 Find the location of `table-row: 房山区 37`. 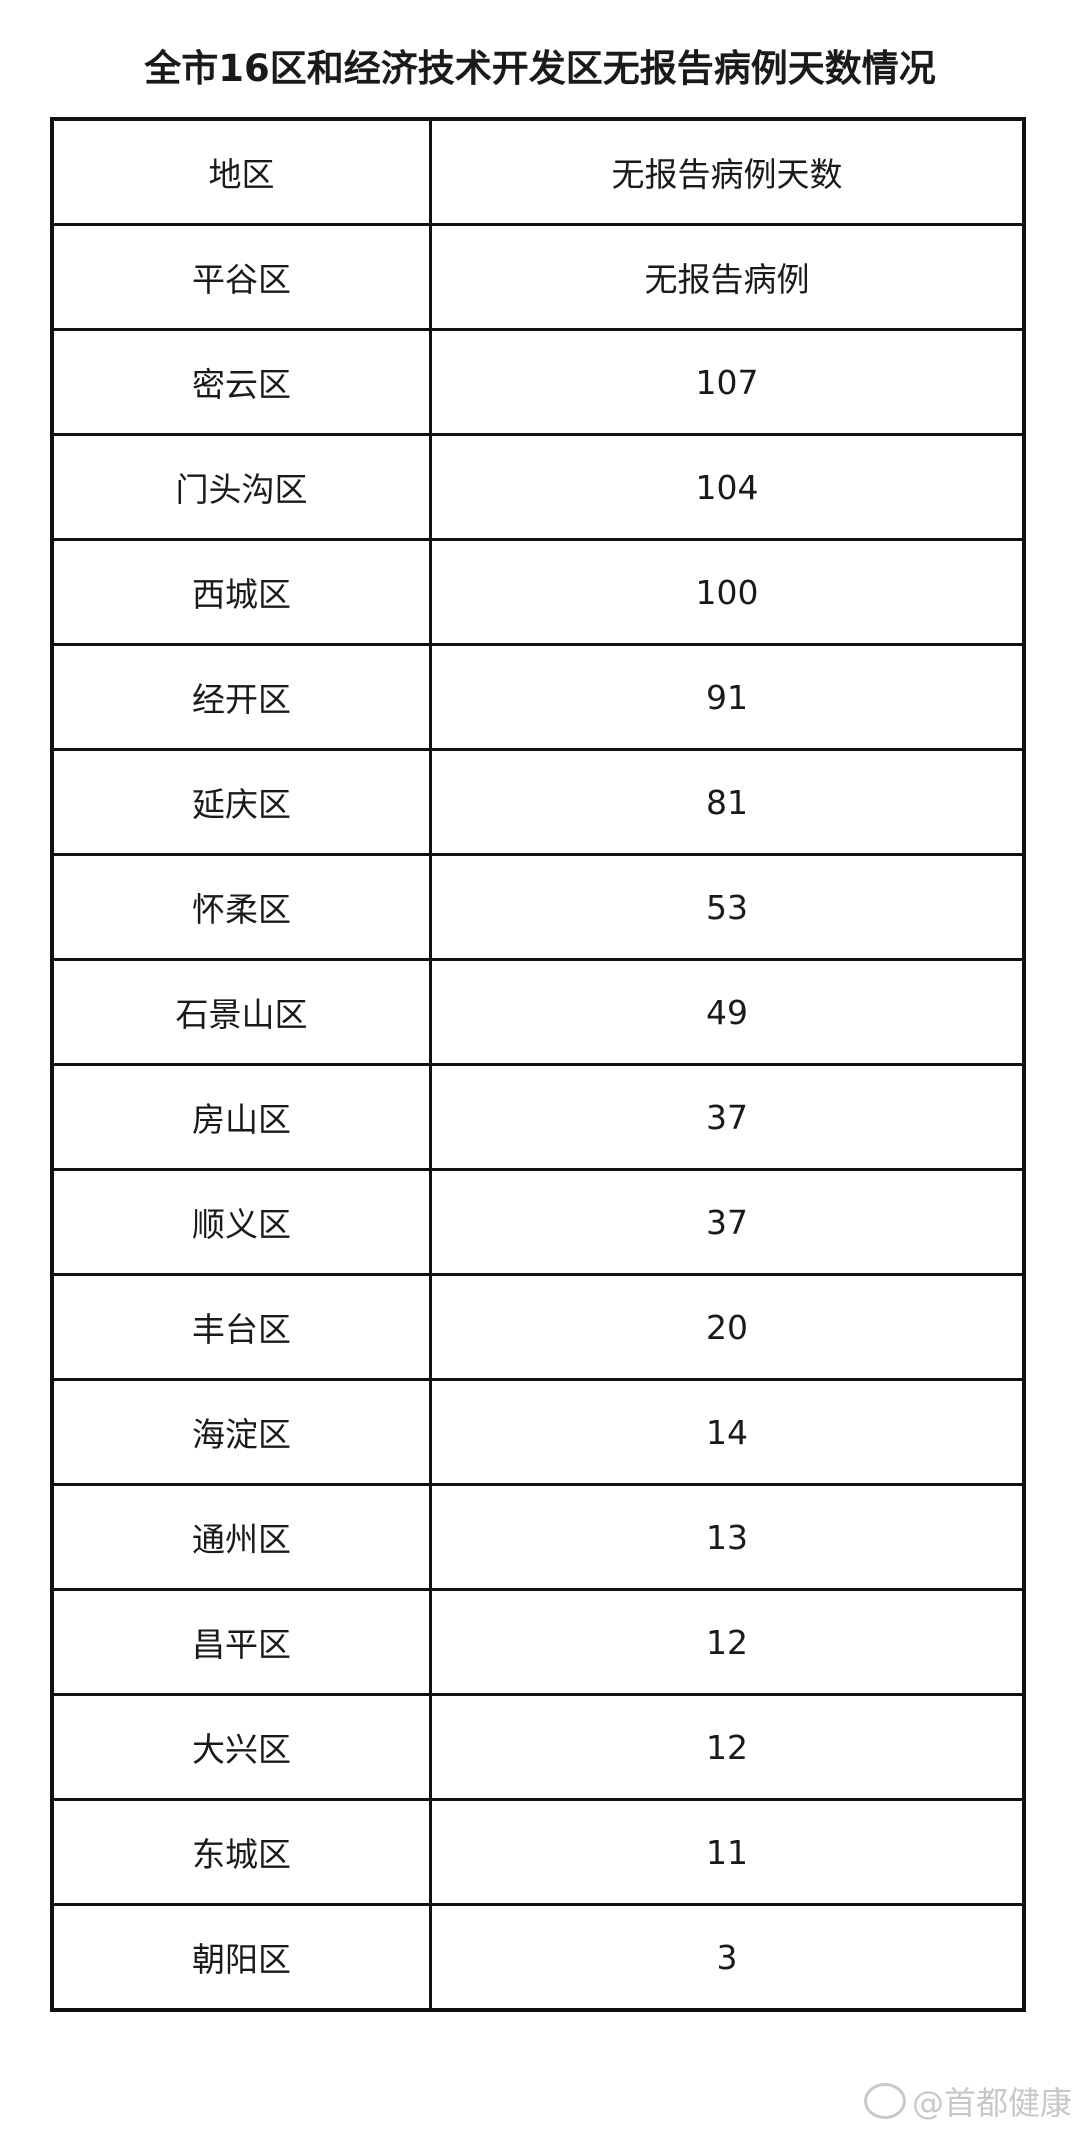

table-row: 房山区 37 is located at coordinates (538, 1117).